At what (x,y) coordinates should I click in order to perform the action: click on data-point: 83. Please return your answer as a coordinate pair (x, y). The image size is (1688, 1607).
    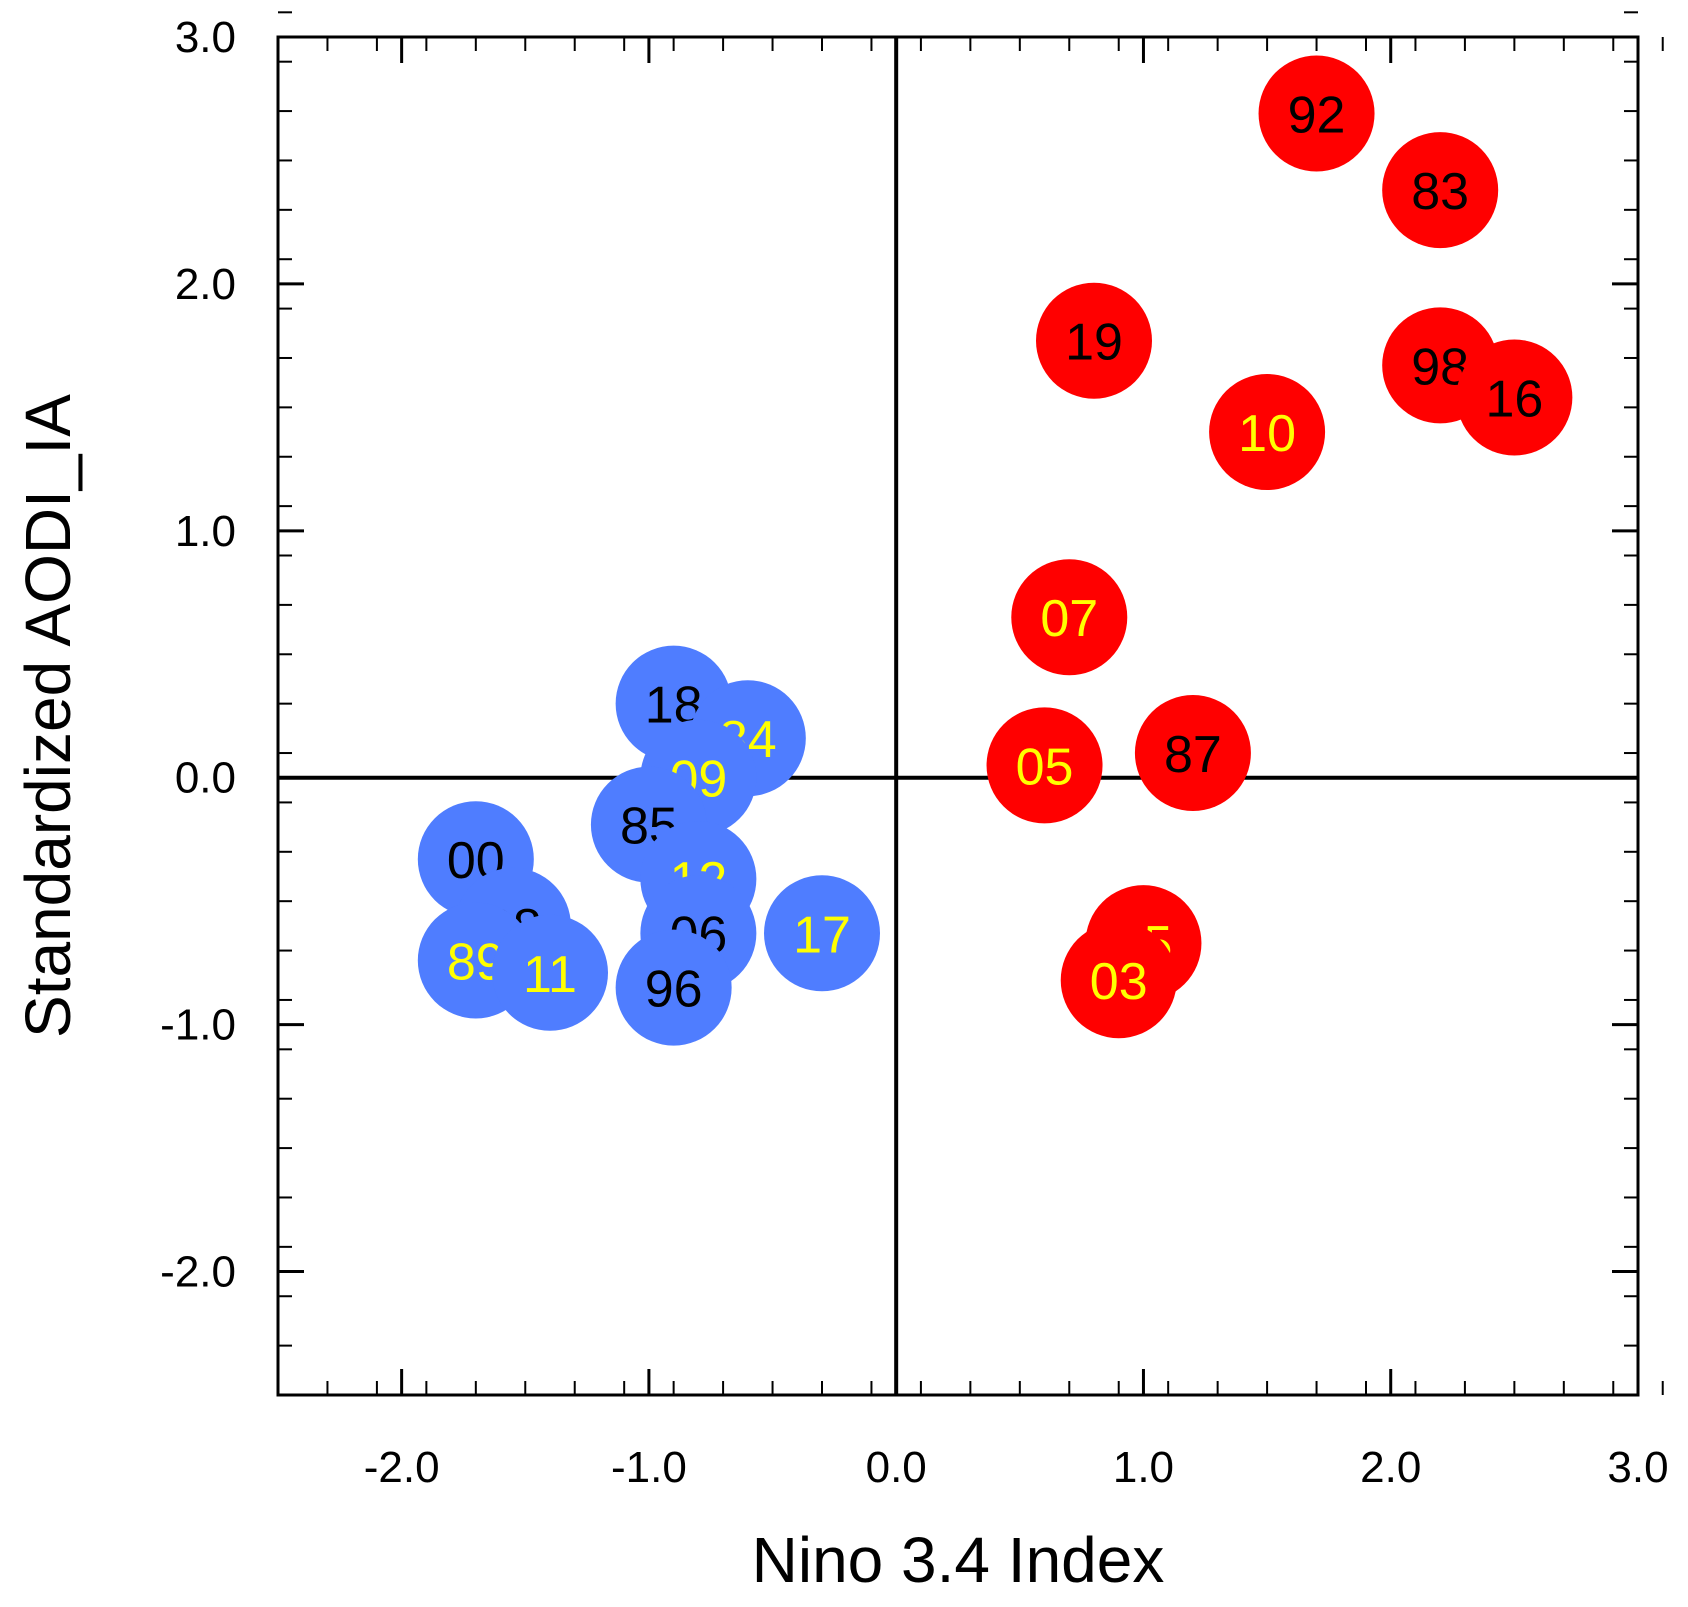
    Looking at the image, I should click on (1440, 190).